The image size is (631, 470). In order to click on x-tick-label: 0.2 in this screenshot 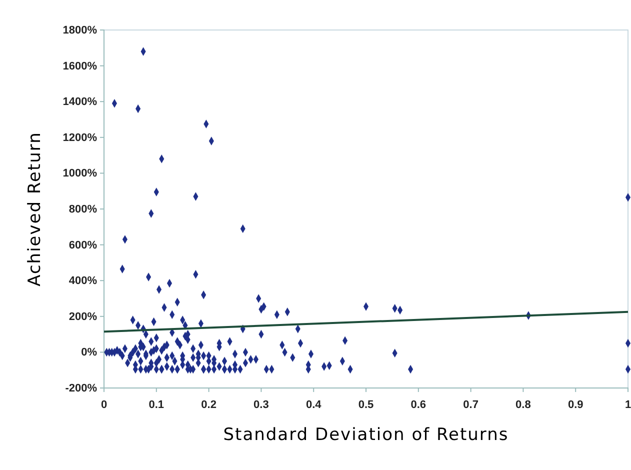, I will do `click(208, 405)`.